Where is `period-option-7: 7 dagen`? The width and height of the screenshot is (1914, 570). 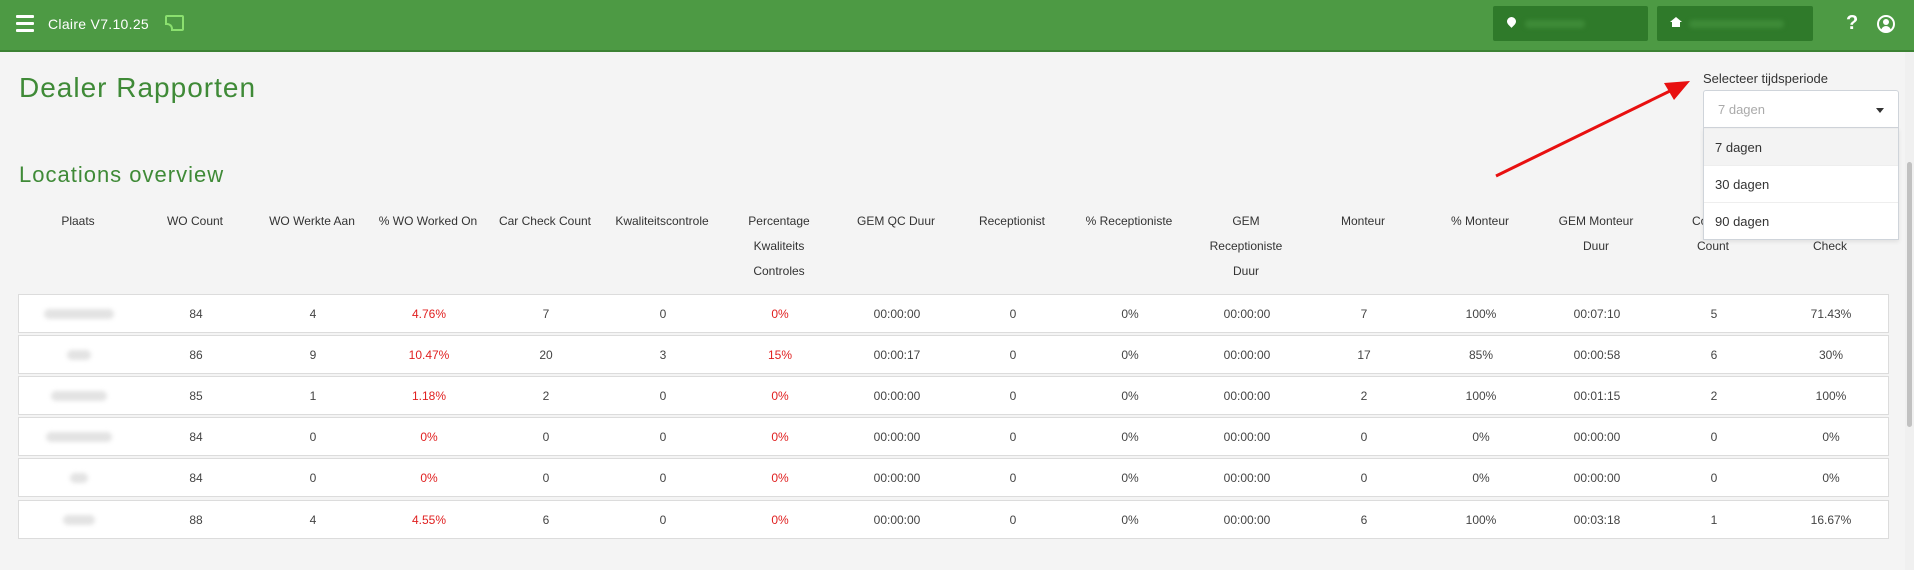
period-option-7: 7 dagen is located at coordinates (1801, 146).